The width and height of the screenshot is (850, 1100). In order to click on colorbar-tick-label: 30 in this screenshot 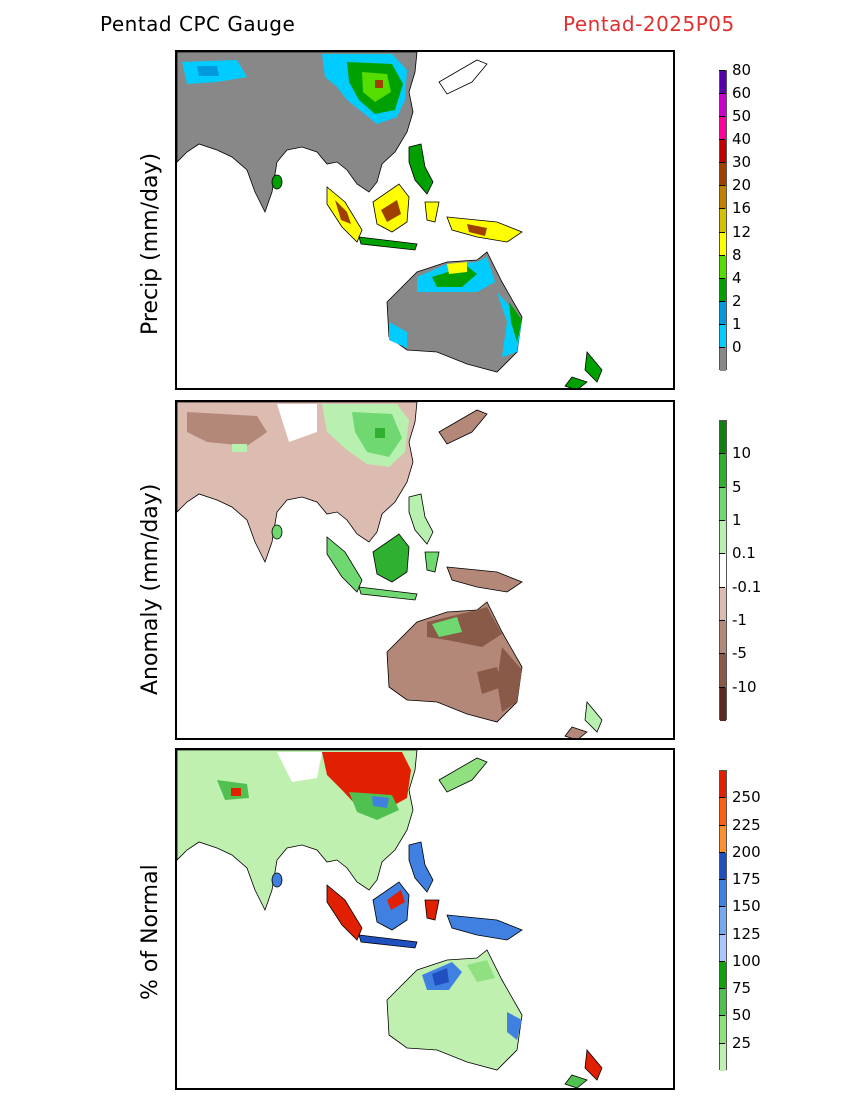, I will do `click(742, 162)`.